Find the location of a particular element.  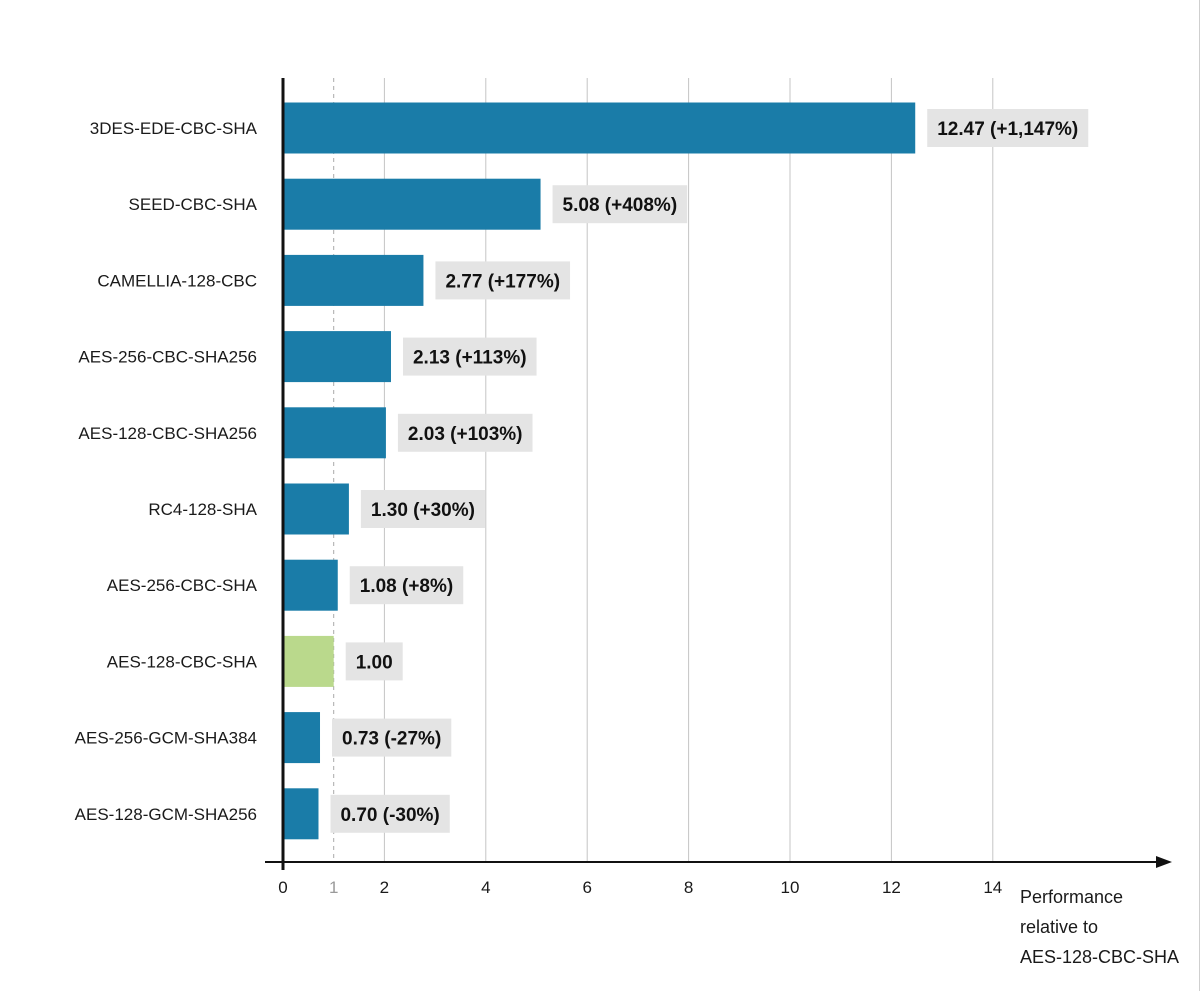

category-label: AES-256-GCM-SHA384 is located at coordinates (166, 738).